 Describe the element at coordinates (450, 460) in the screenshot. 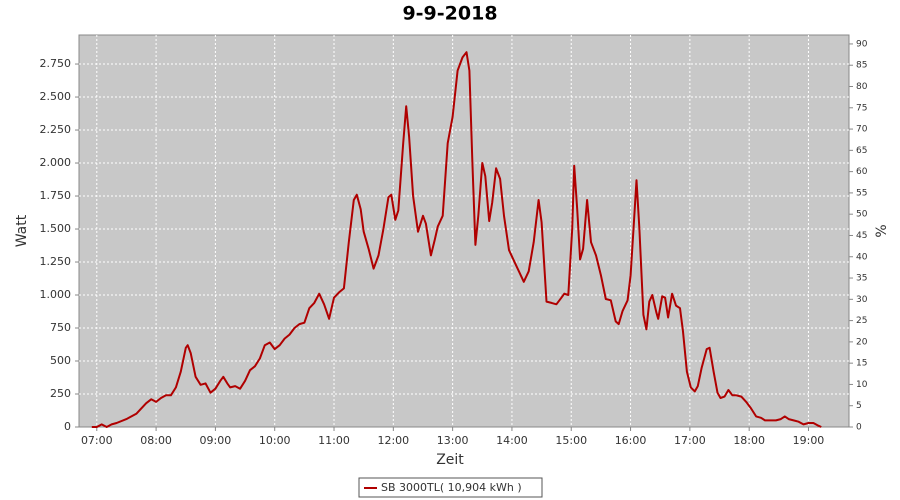

I see `x-axis-label: Zeit` at that location.